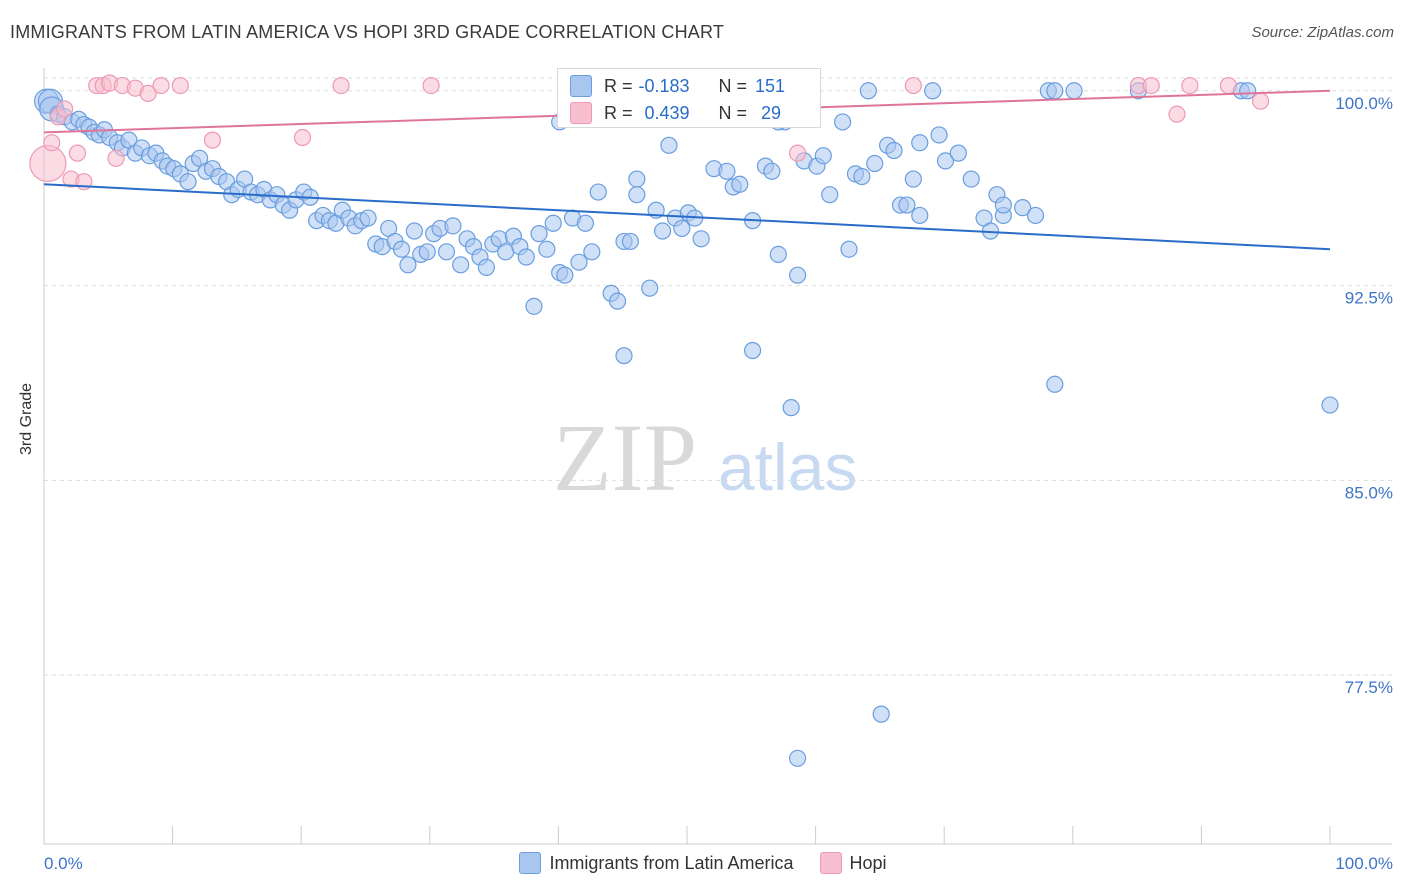 This screenshot has width=1406, height=892. Describe the element at coordinates (664, 85) in the screenshot. I see `stats-r-value: -0.183` at that location.